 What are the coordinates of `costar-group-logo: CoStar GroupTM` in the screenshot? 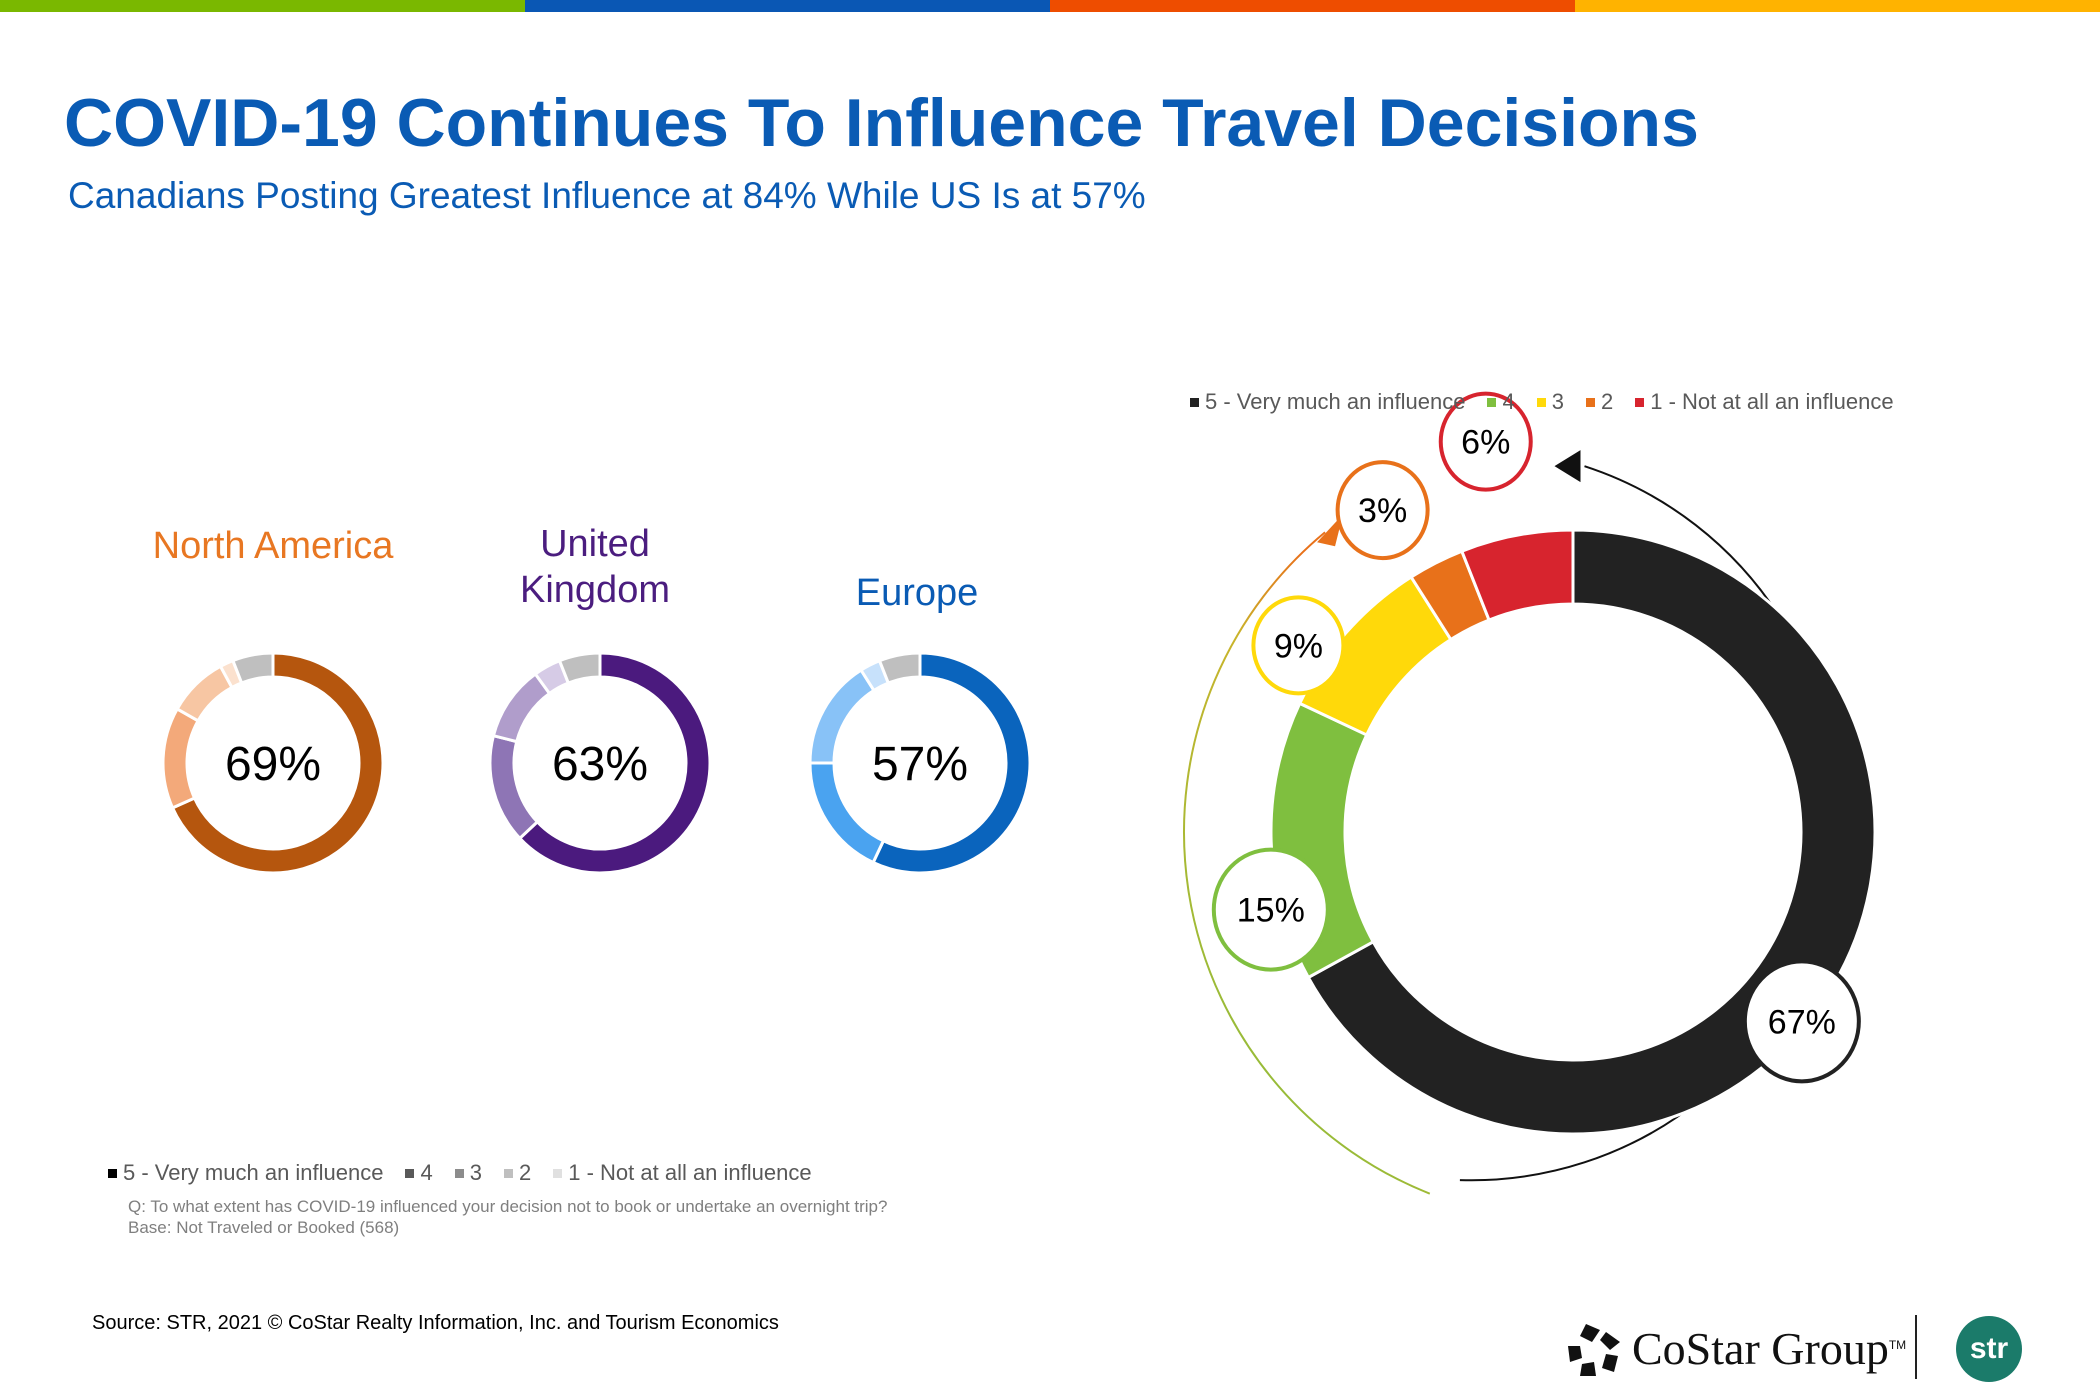 It's located at (1769, 1348).